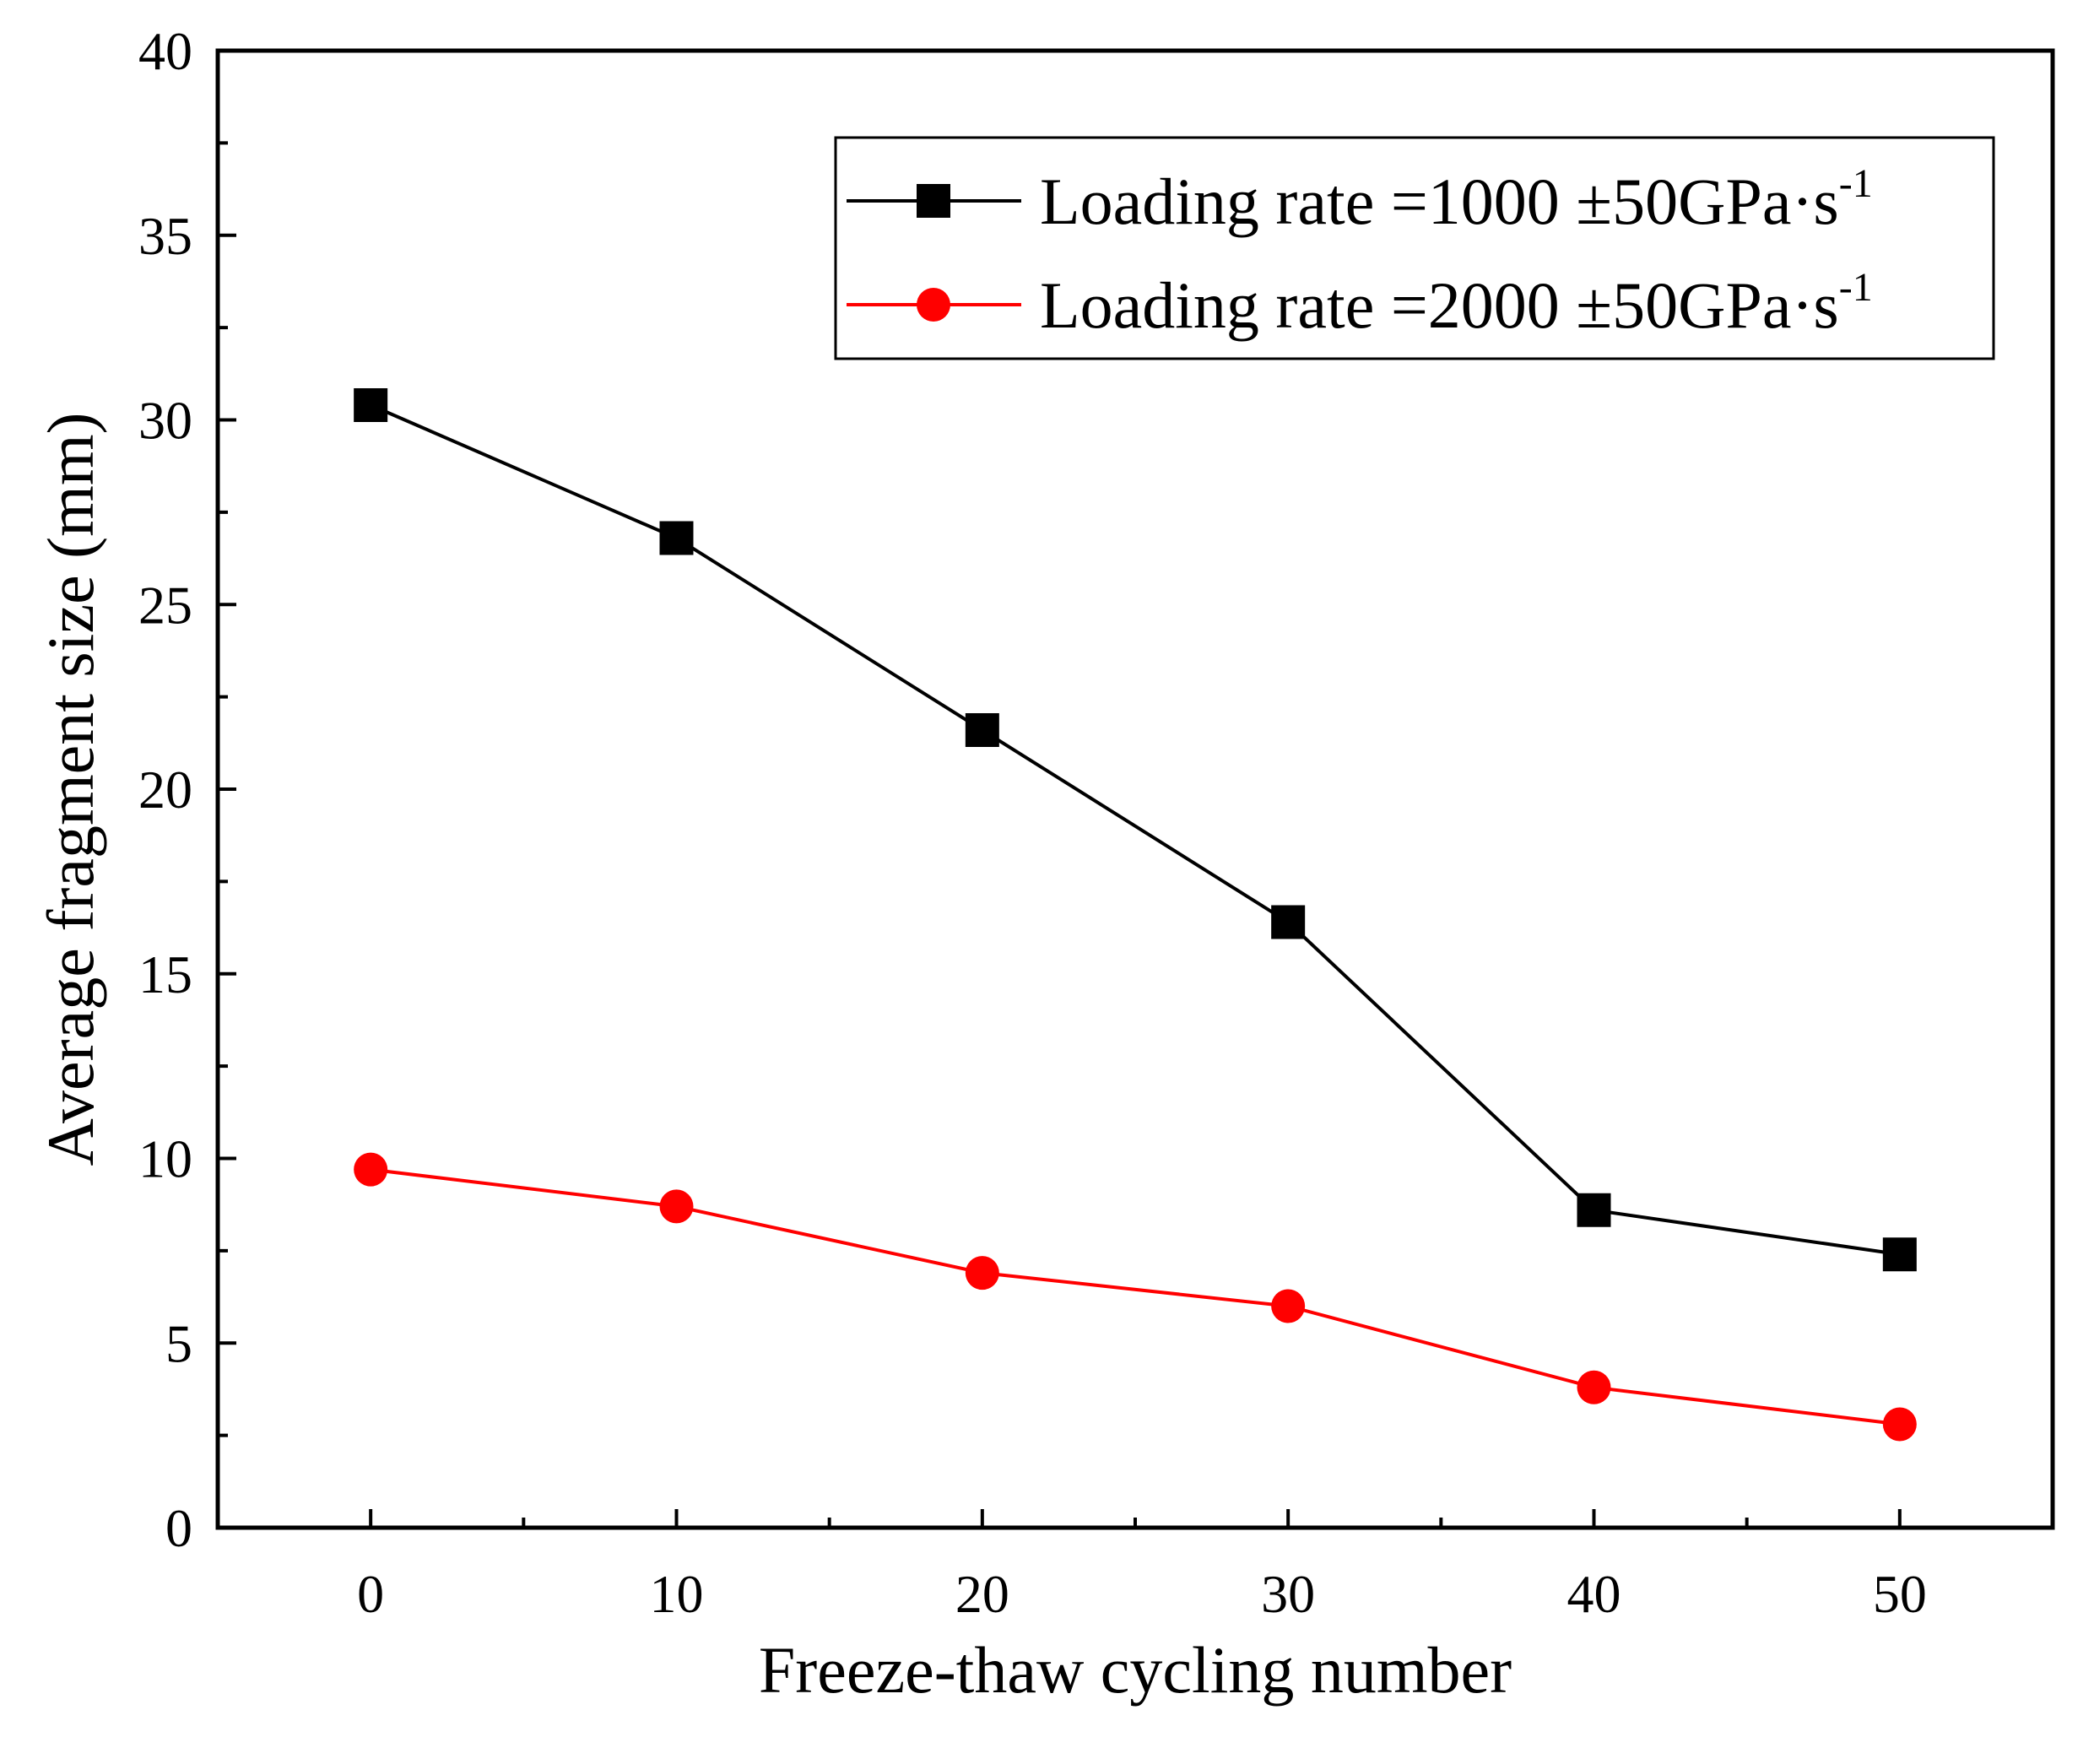  Describe the element at coordinates (1135, 1670) in the screenshot. I see `x-axis-title: Freeze-thaw cycling number` at that location.